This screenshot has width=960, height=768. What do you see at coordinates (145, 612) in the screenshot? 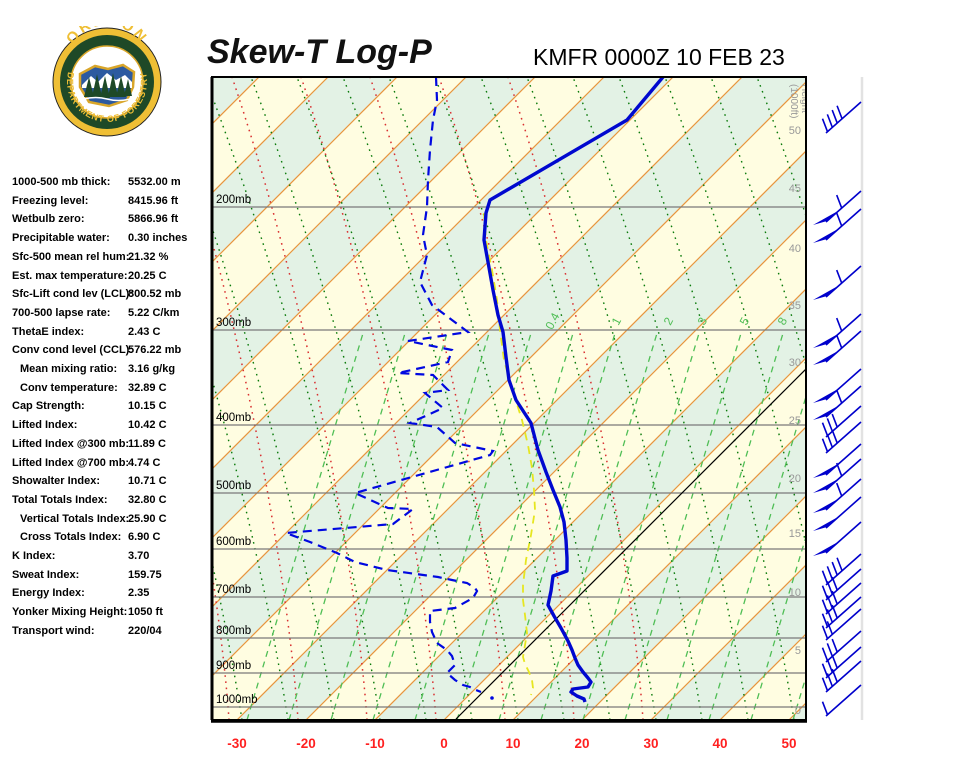
I see `stat-value: 1050 ft` at bounding box center [145, 612].